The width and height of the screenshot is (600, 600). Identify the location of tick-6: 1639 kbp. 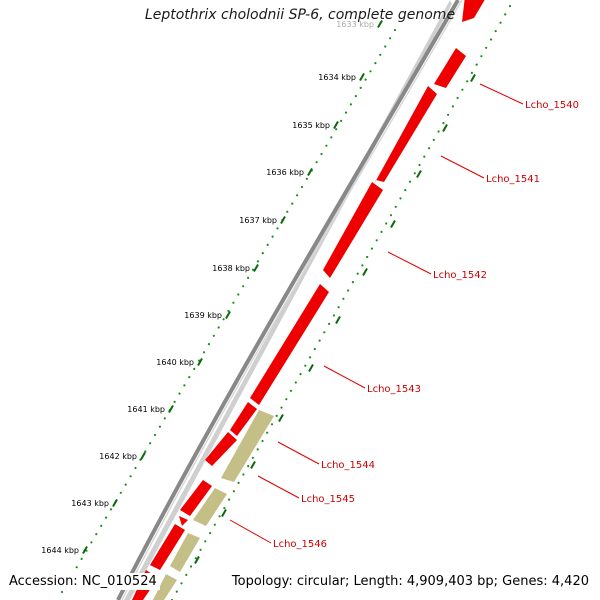
(207, 315).